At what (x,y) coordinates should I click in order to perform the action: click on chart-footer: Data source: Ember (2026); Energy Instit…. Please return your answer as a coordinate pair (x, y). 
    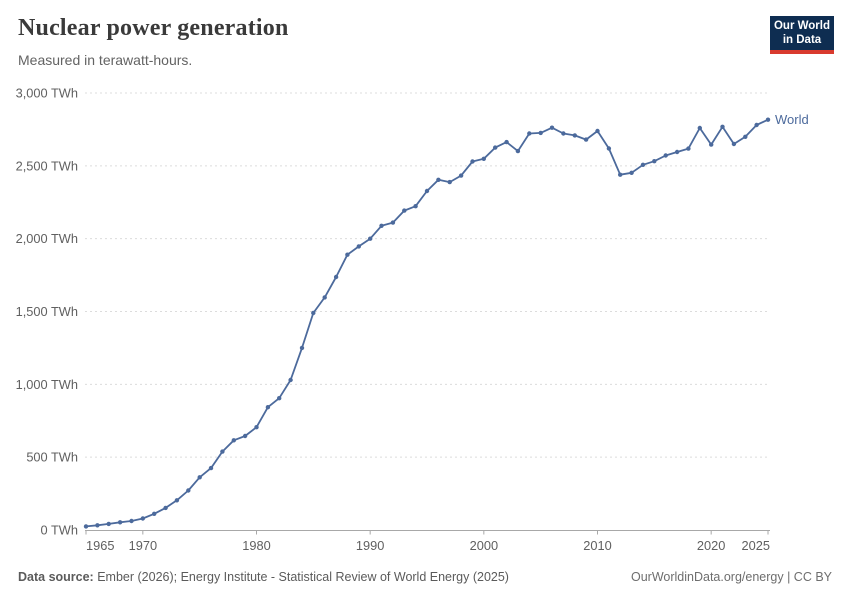
    Looking at the image, I should click on (425, 577).